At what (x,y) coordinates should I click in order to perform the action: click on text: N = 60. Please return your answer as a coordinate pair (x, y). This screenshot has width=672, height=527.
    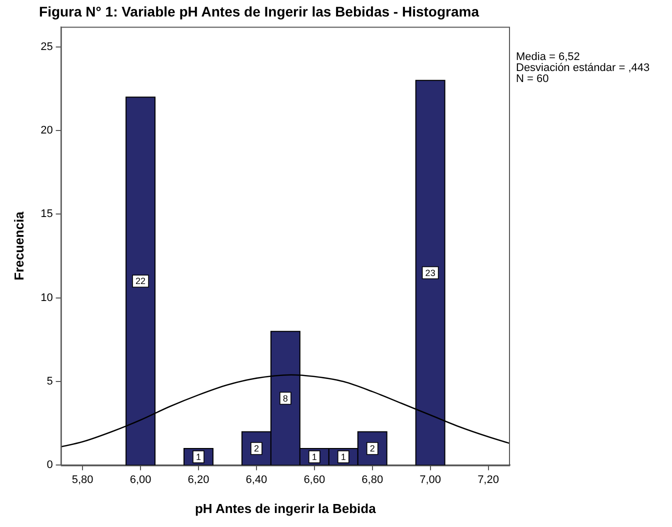
    Looking at the image, I should click on (533, 79).